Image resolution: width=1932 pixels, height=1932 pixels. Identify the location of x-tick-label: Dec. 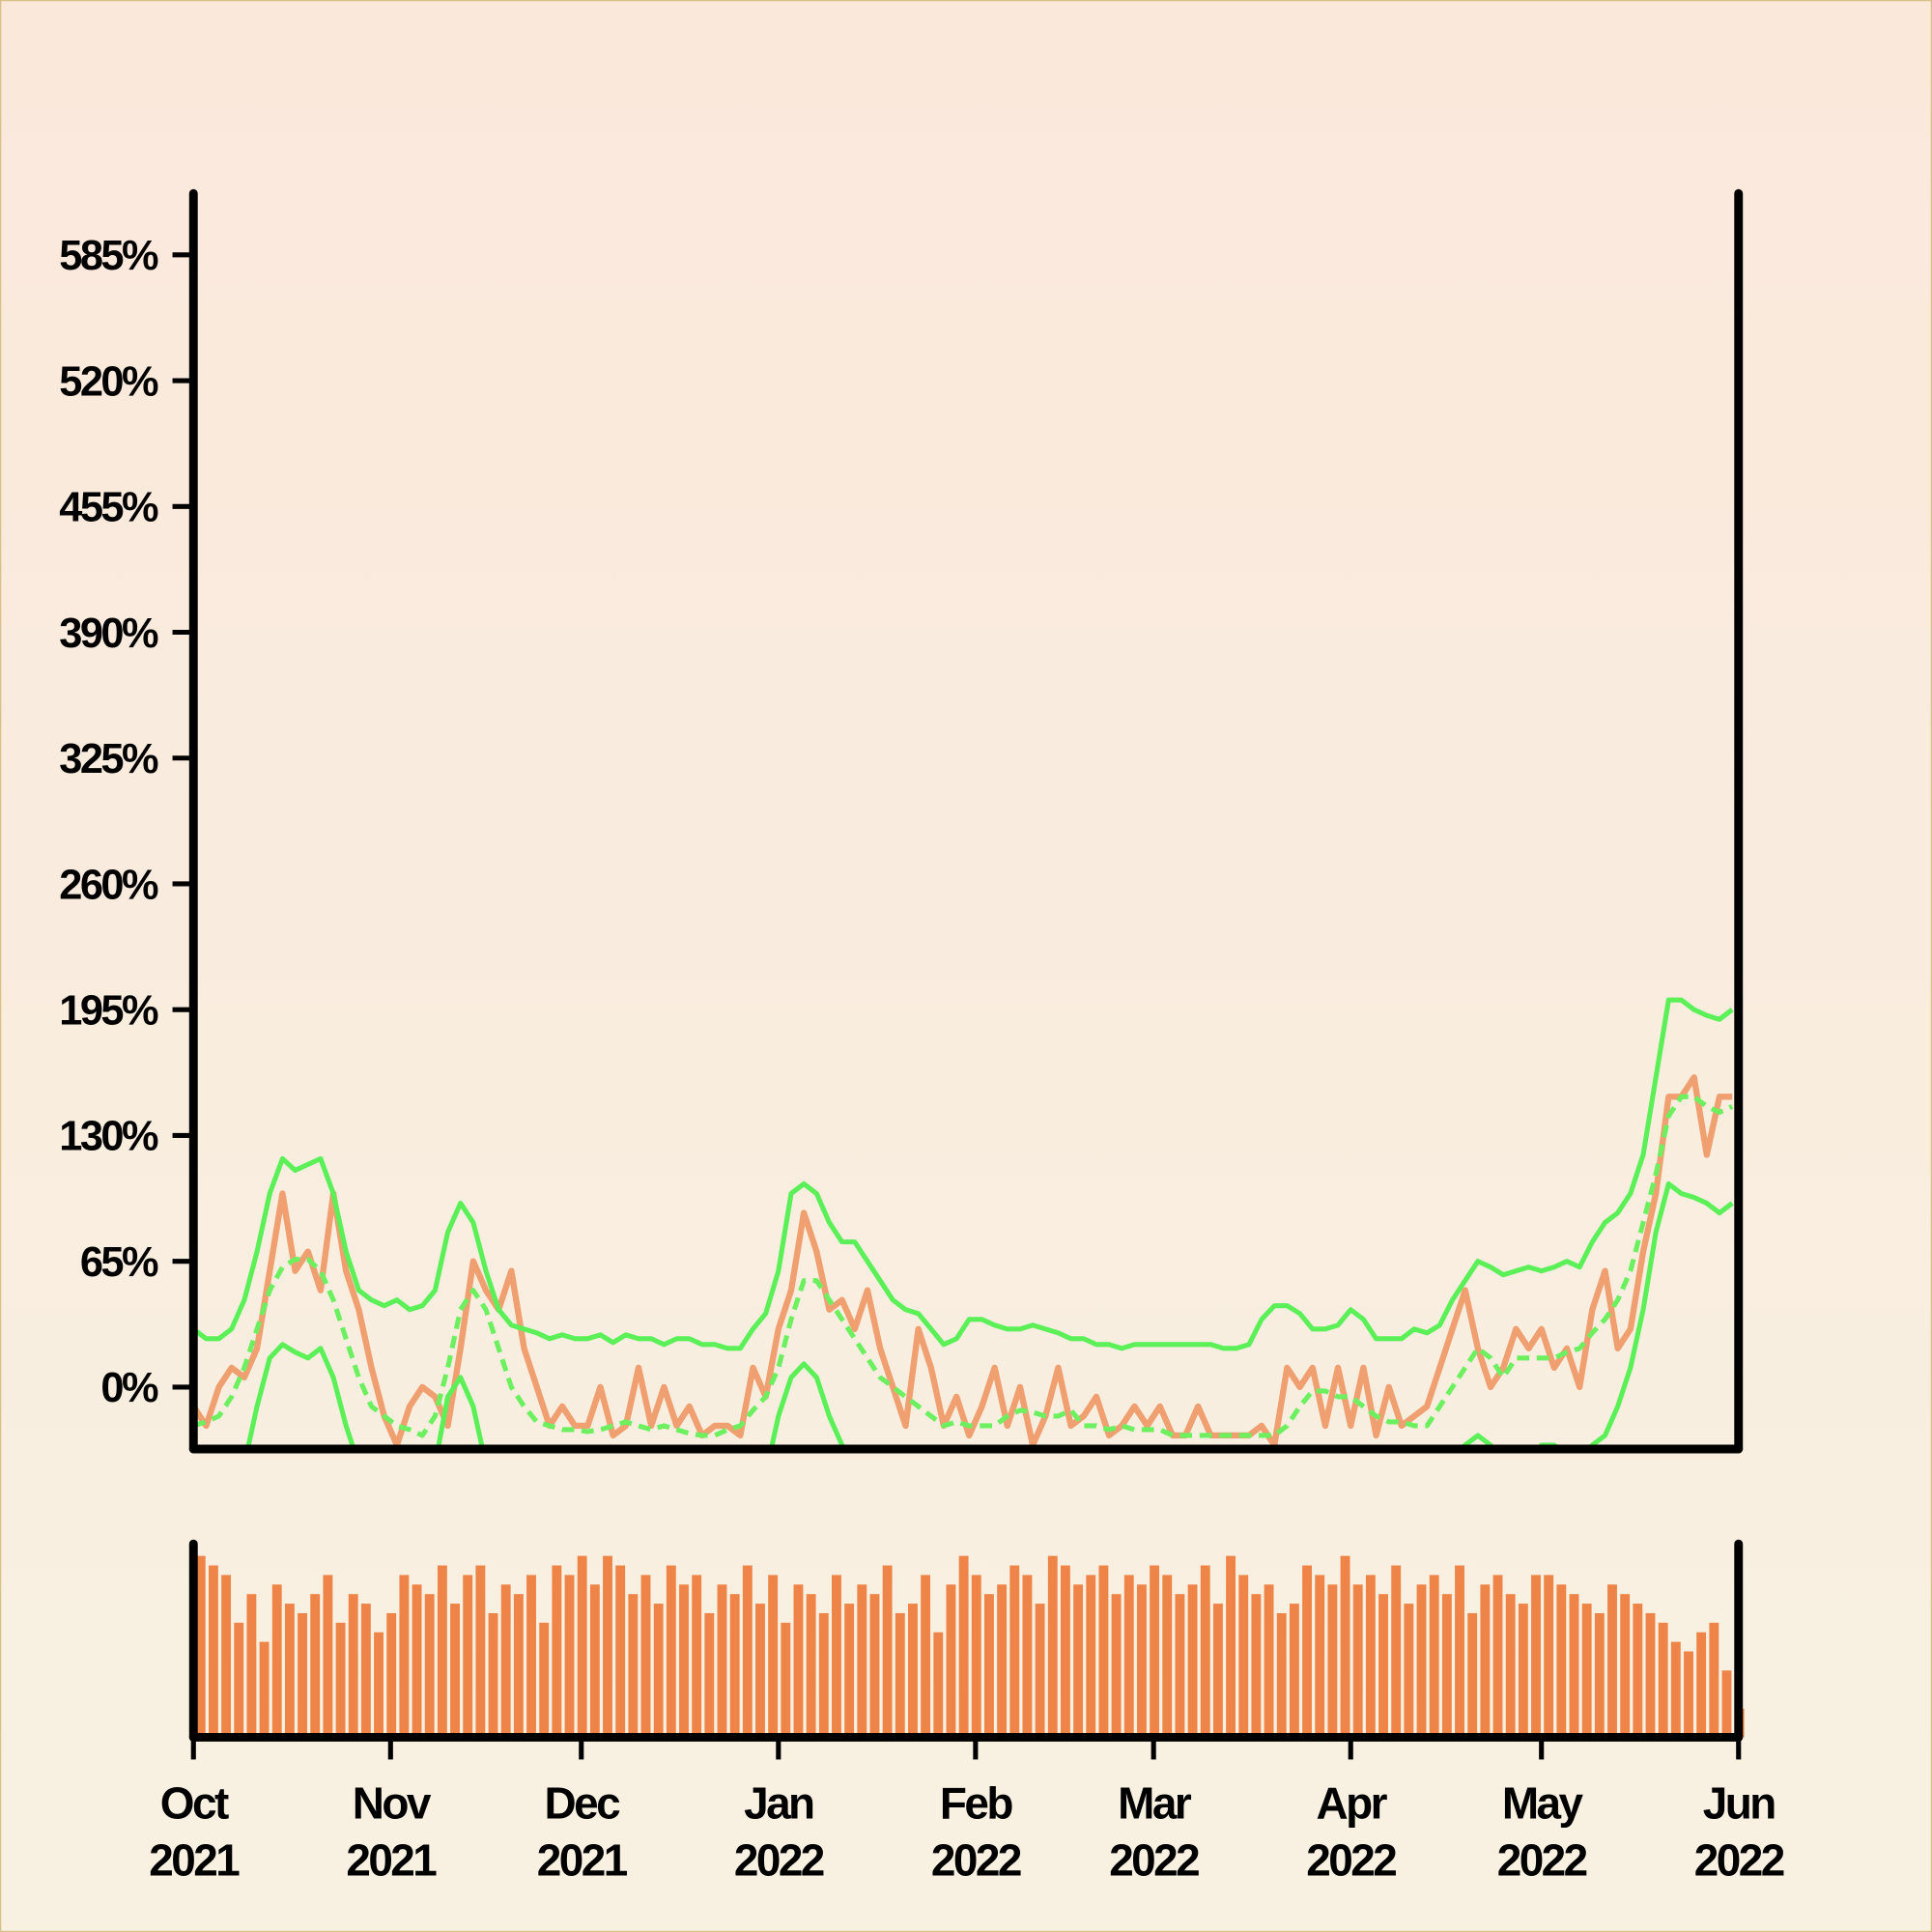
(582, 1803).